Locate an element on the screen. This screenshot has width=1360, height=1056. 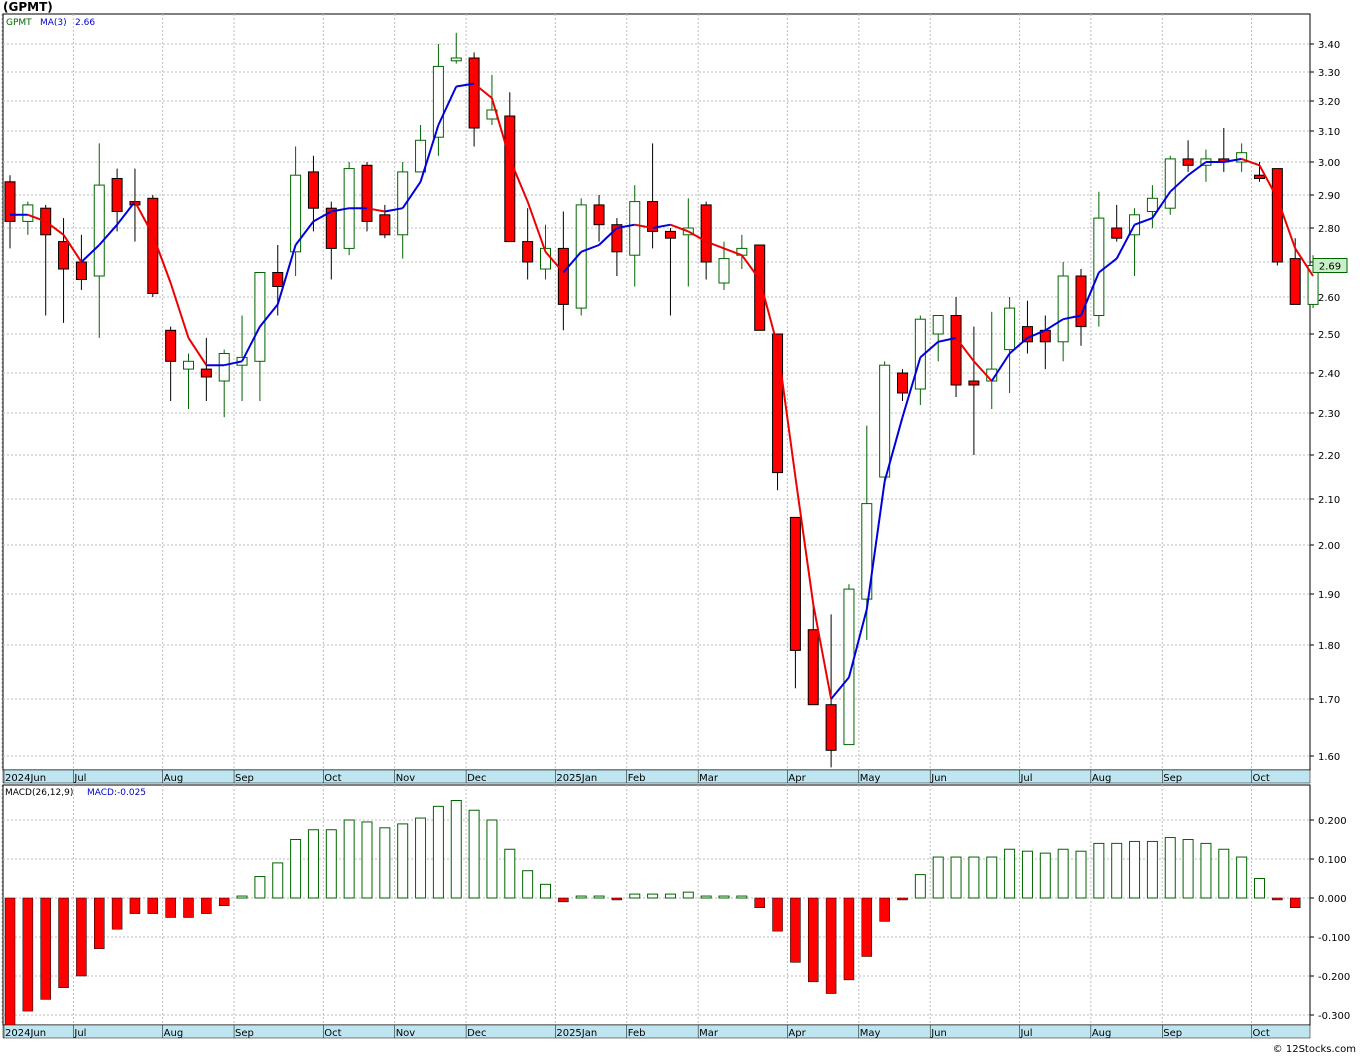
macd-legend-value: MACD:-0.025 is located at coordinates (116, 793).